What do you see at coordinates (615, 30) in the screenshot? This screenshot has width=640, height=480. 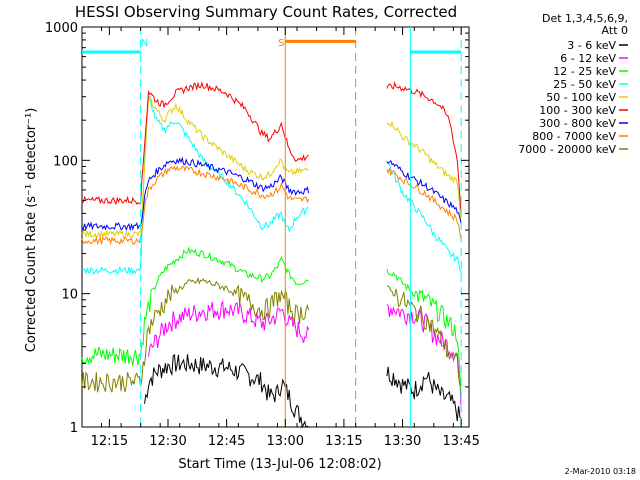 I see `legend-header: Att 0` at bounding box center [615, 30].